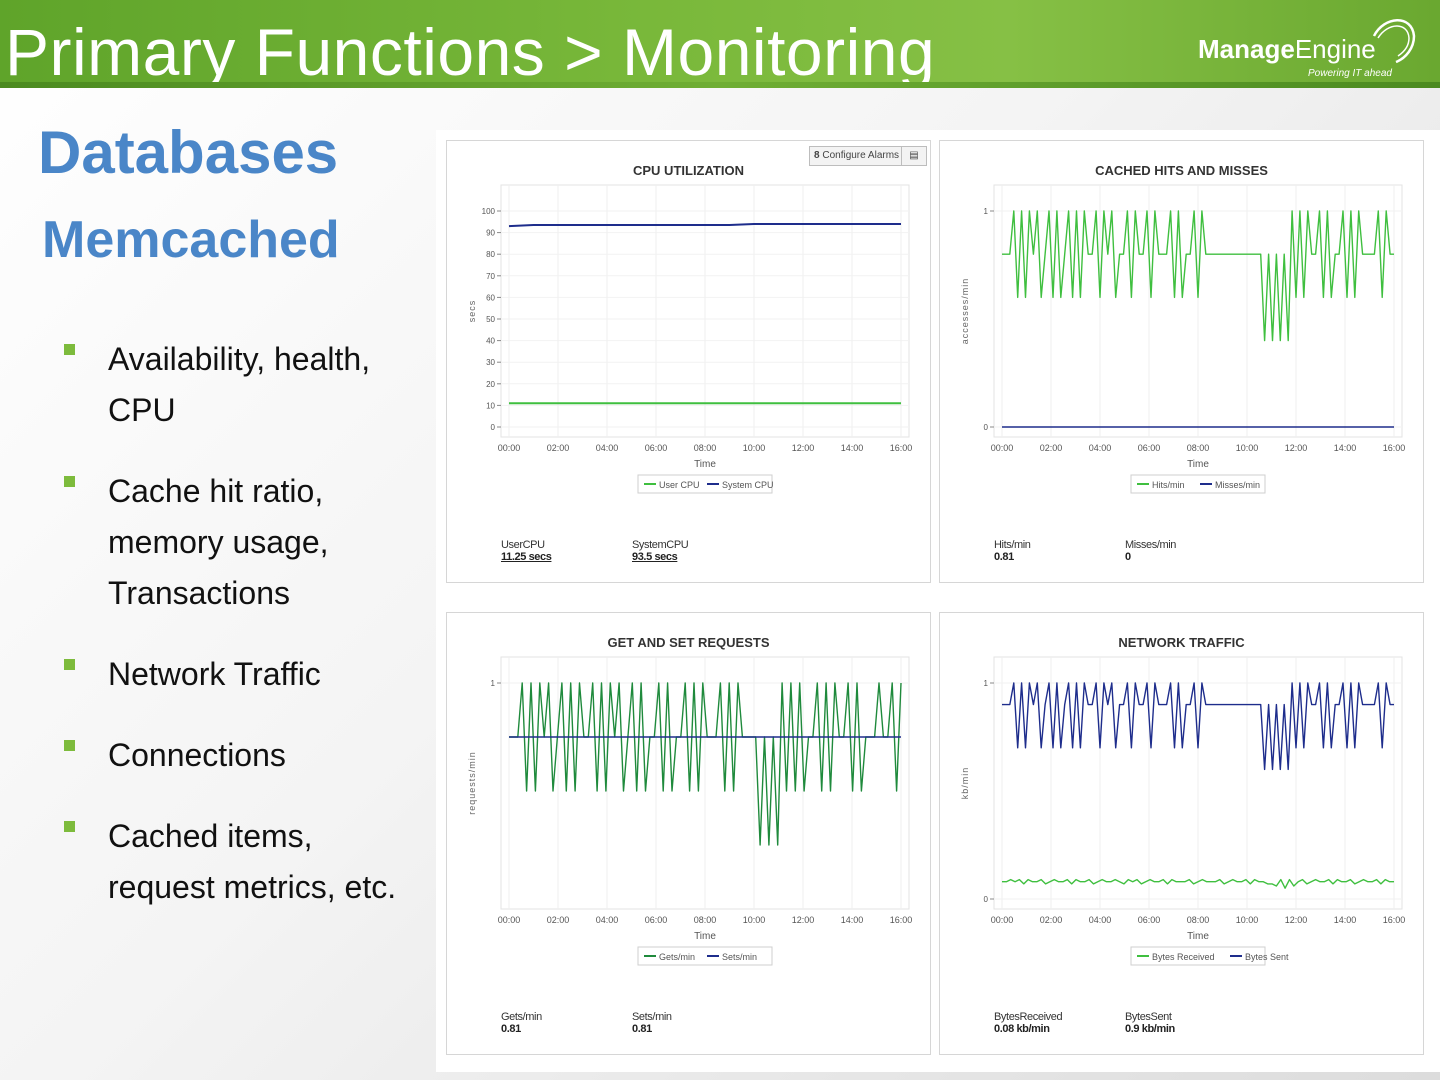 Image resolution: width=1440 pixels, height=1080 pixels. Describe the element at coordinates (1128, 557) in the screenshot. I see `stat-value: 0` at that location.